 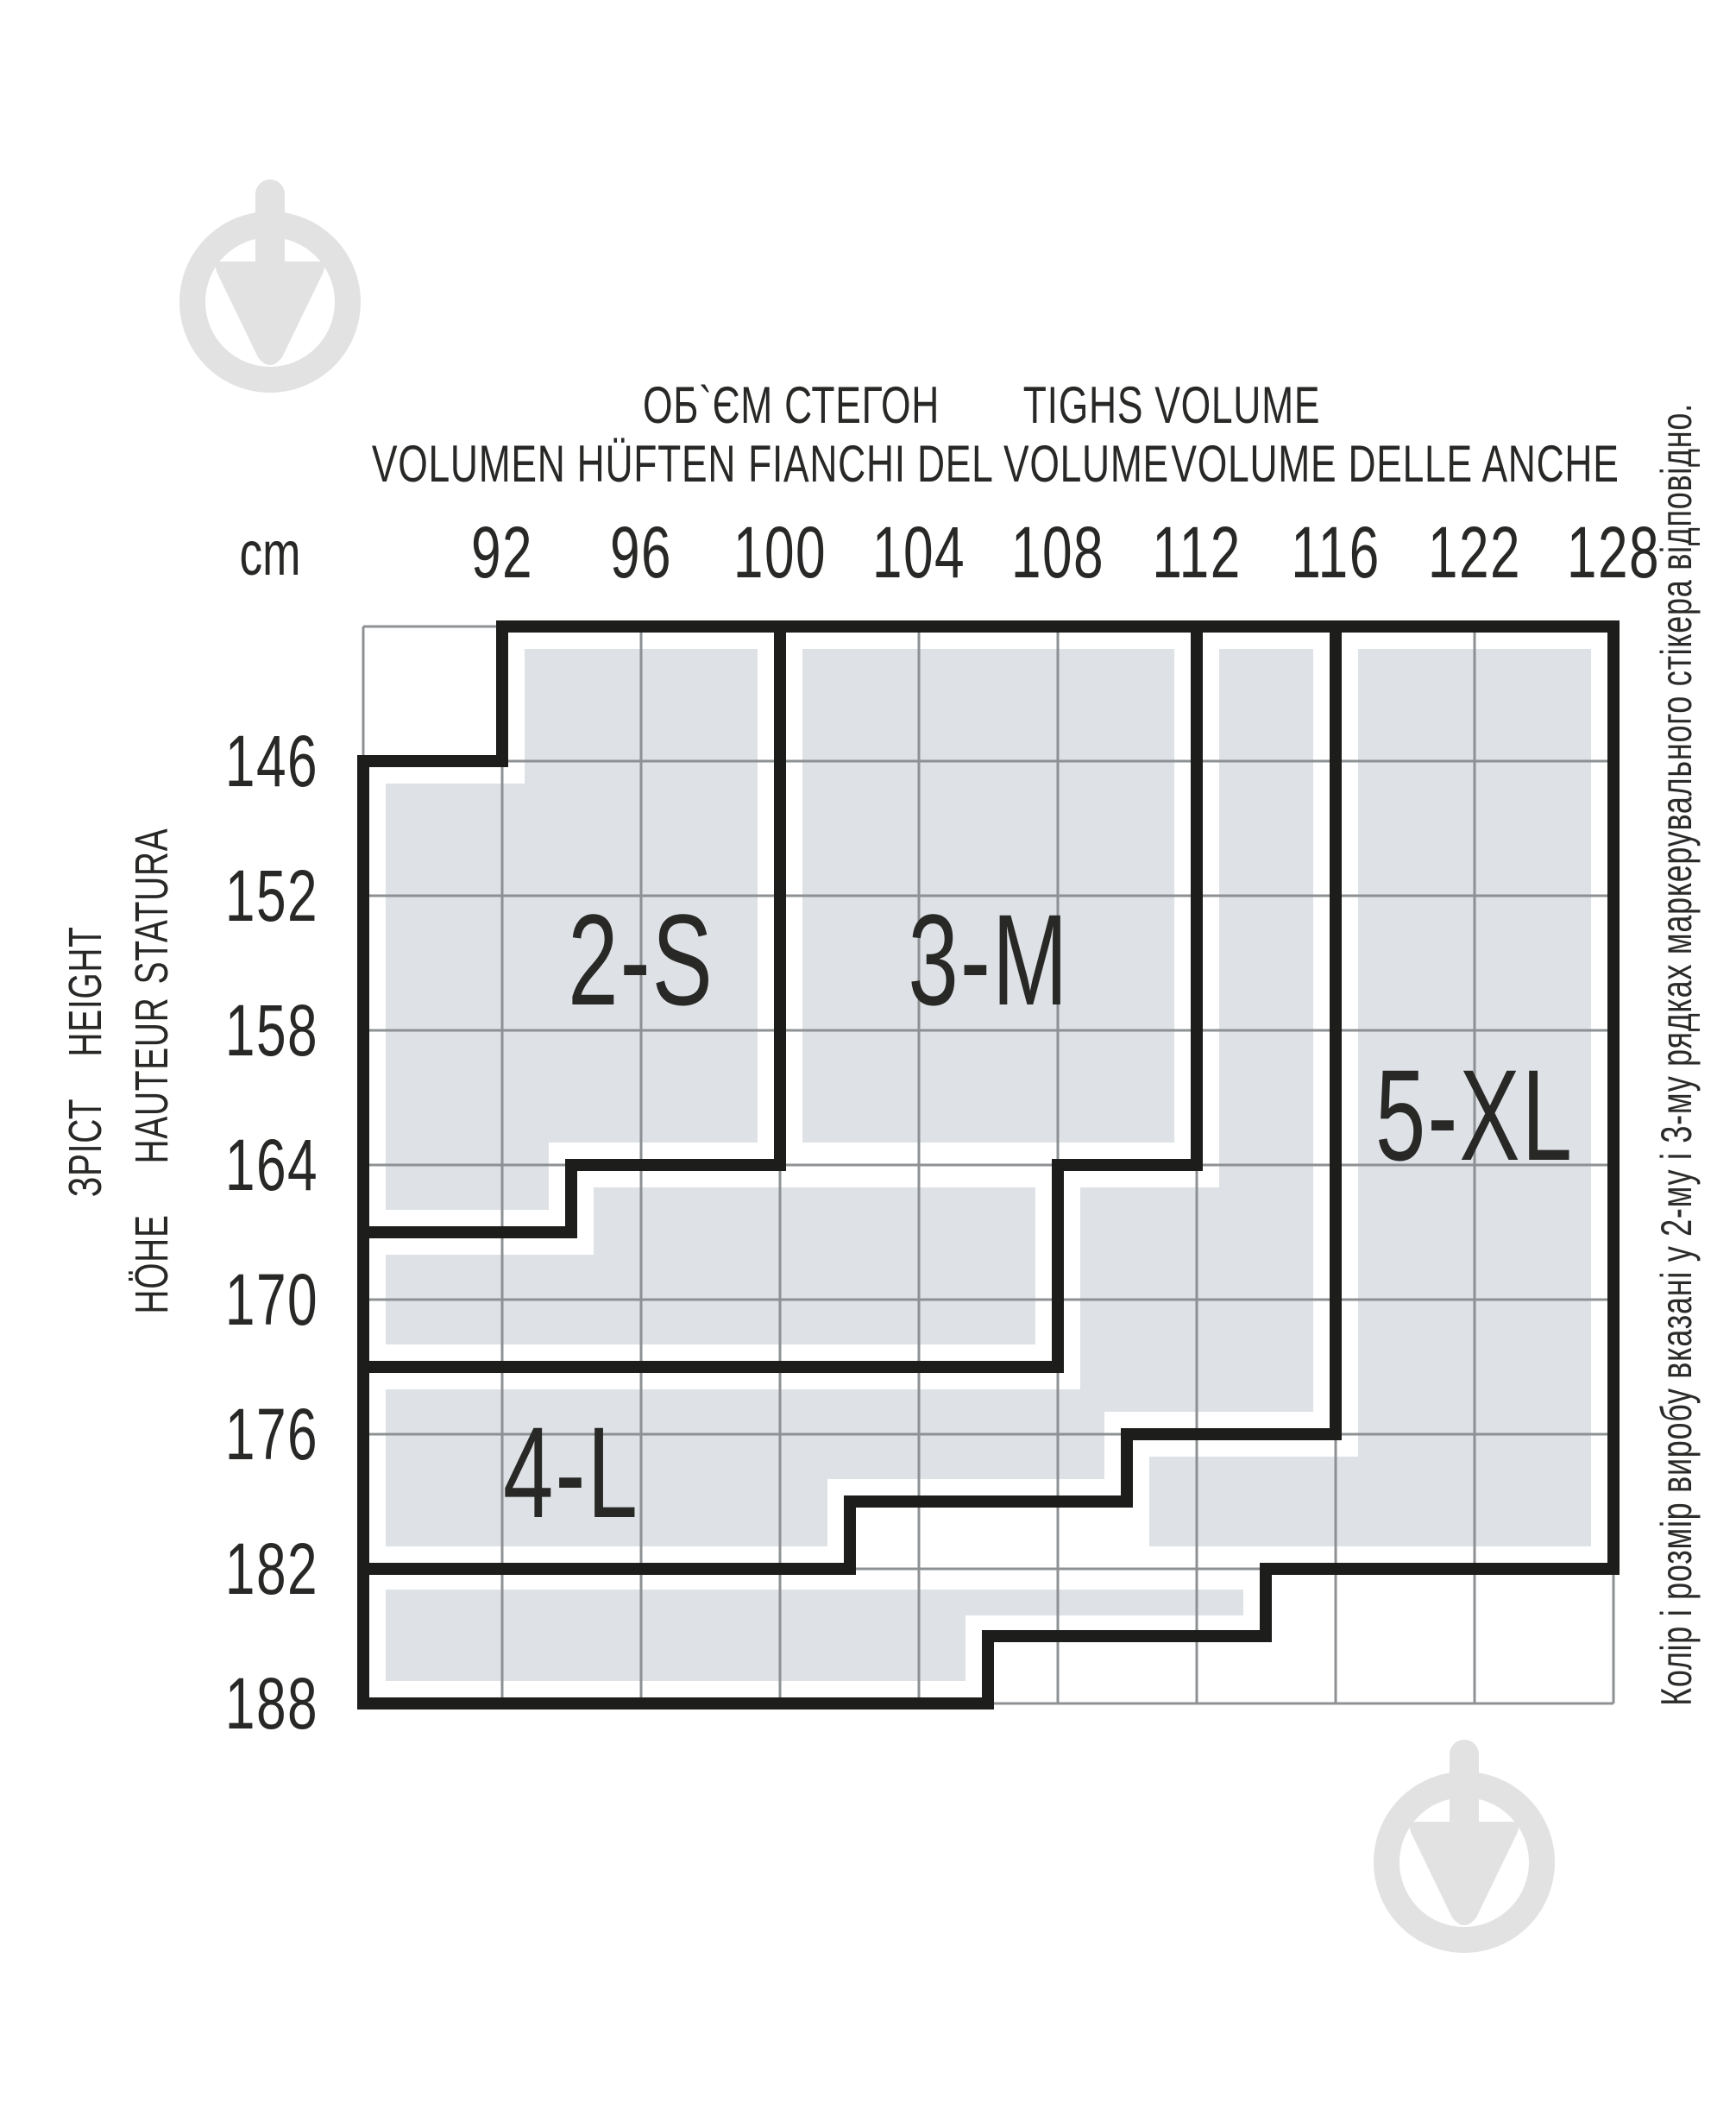 I want to click on zone-label-2s: 2-S, so click(x=641, y=960).